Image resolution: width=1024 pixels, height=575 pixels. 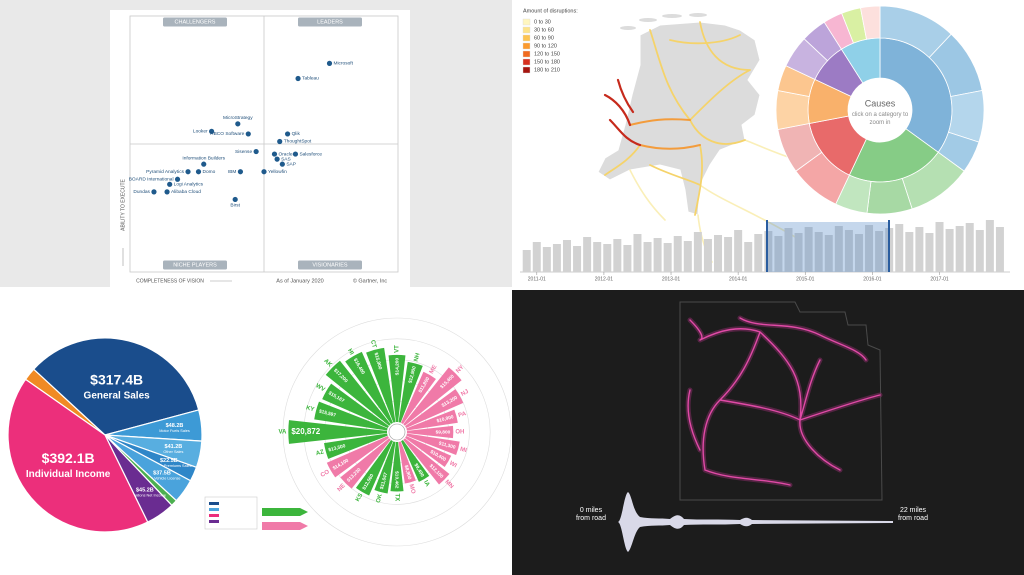 What do you see at coordinates (939, 279) in the screenshot?
I see `x-tick-label: 2017-01` at bounding box center [939, 279].